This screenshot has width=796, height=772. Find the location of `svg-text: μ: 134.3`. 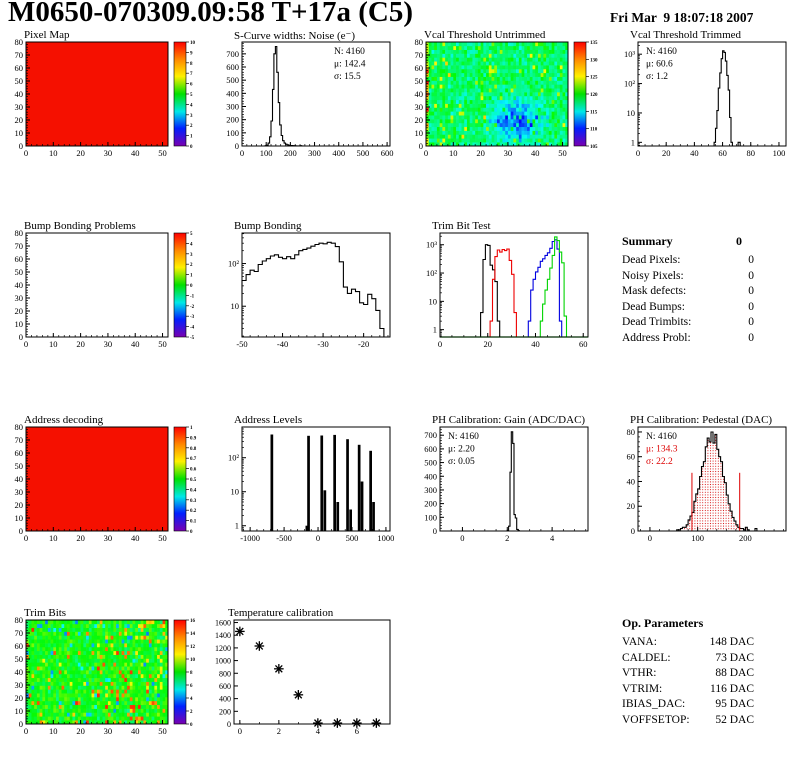

svg-text: μ: 134.3 is located at coordinates (662, 450).